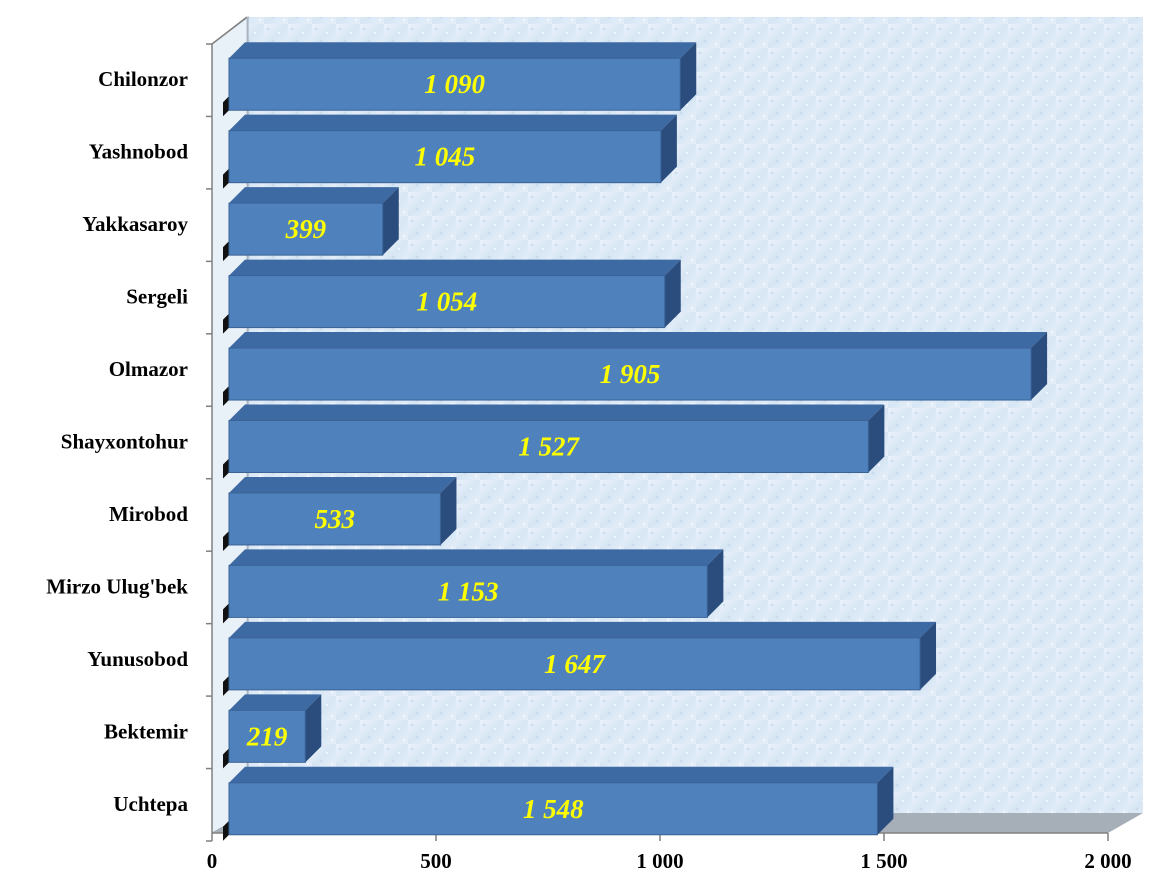 The width and height of the screenshot is (1150, 881). Describe the element at coordinates (229, 30) in the screenshot. I see `wall-edge` at that location.